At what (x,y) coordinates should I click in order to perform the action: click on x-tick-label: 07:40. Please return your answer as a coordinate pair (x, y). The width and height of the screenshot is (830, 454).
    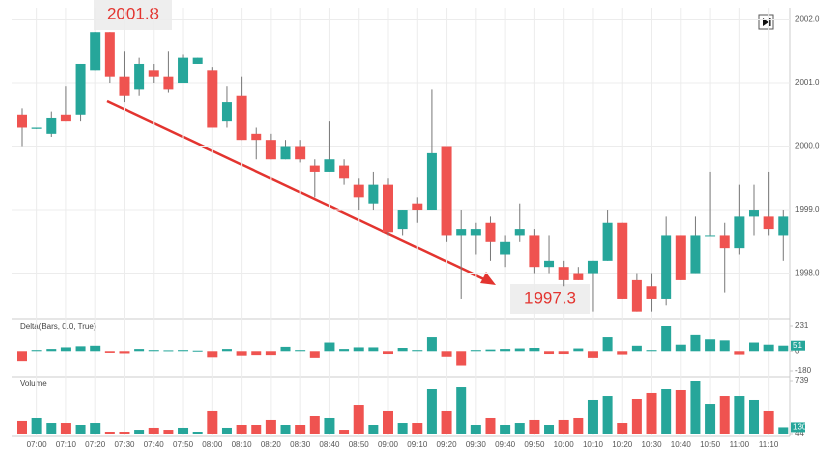
    Looking at the image, I should click on (154, 444).